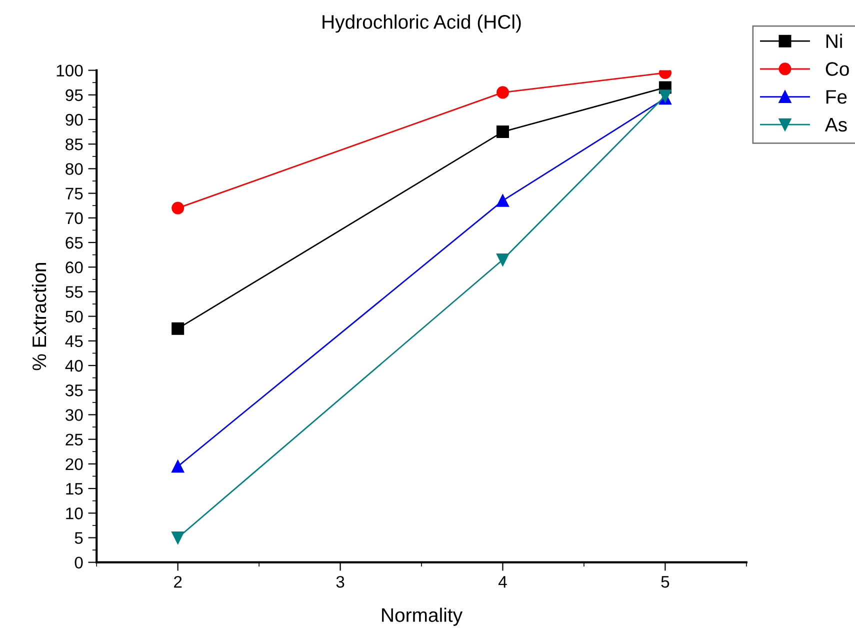  Describe the element at coordinates (39, 316) in the screenshot. I see `y-axis-title: % Extraction` at that location.